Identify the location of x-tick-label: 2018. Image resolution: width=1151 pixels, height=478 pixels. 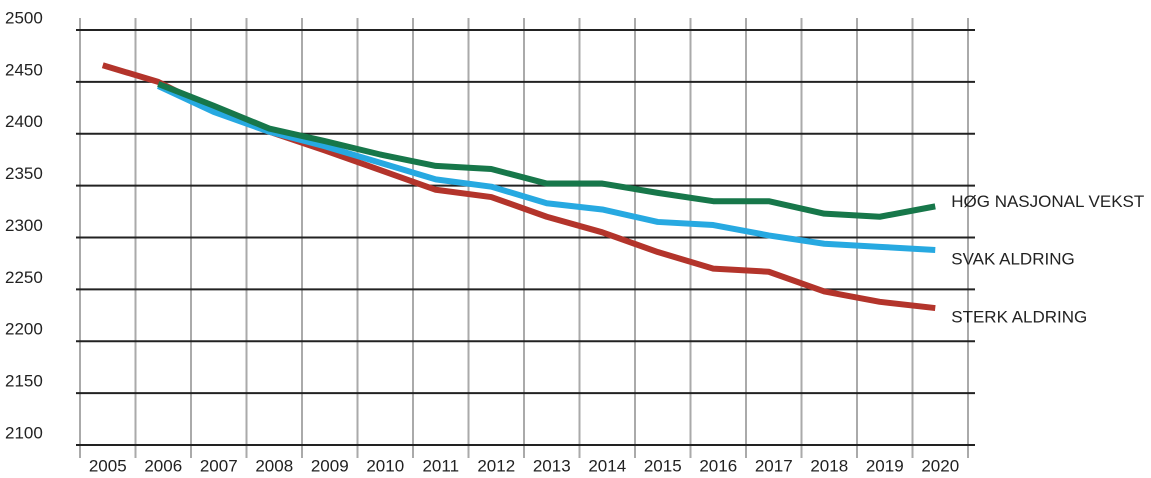
(829, 465).